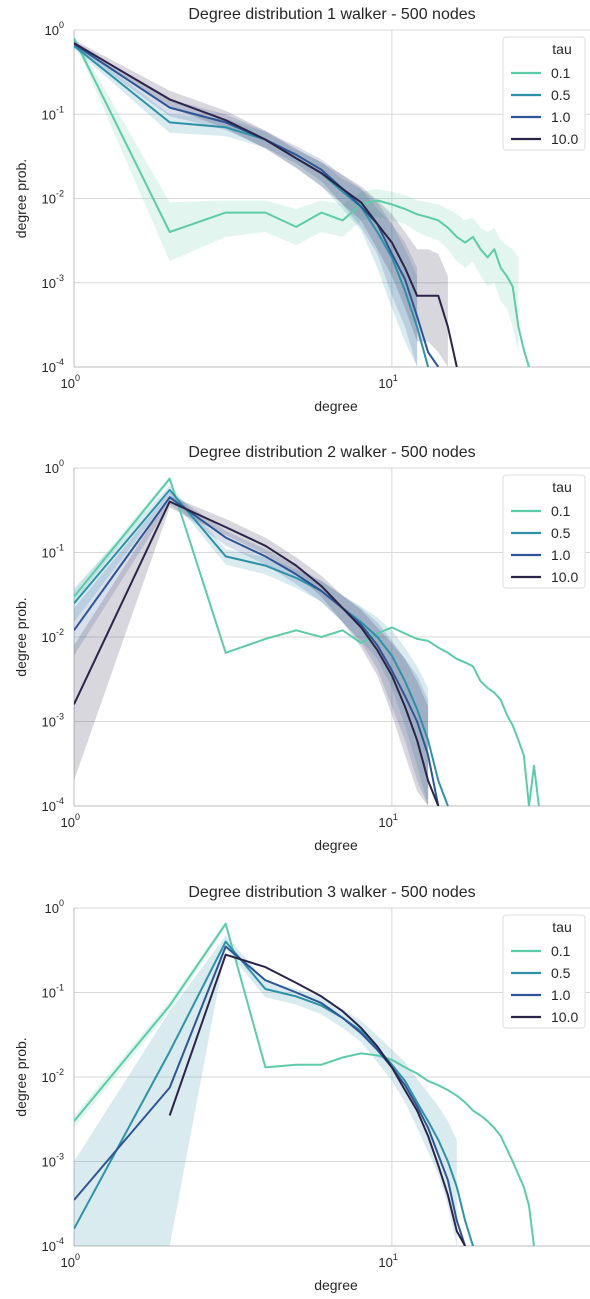  I want to click on x-tick-label-exponent: 1, so click(395, 1257).